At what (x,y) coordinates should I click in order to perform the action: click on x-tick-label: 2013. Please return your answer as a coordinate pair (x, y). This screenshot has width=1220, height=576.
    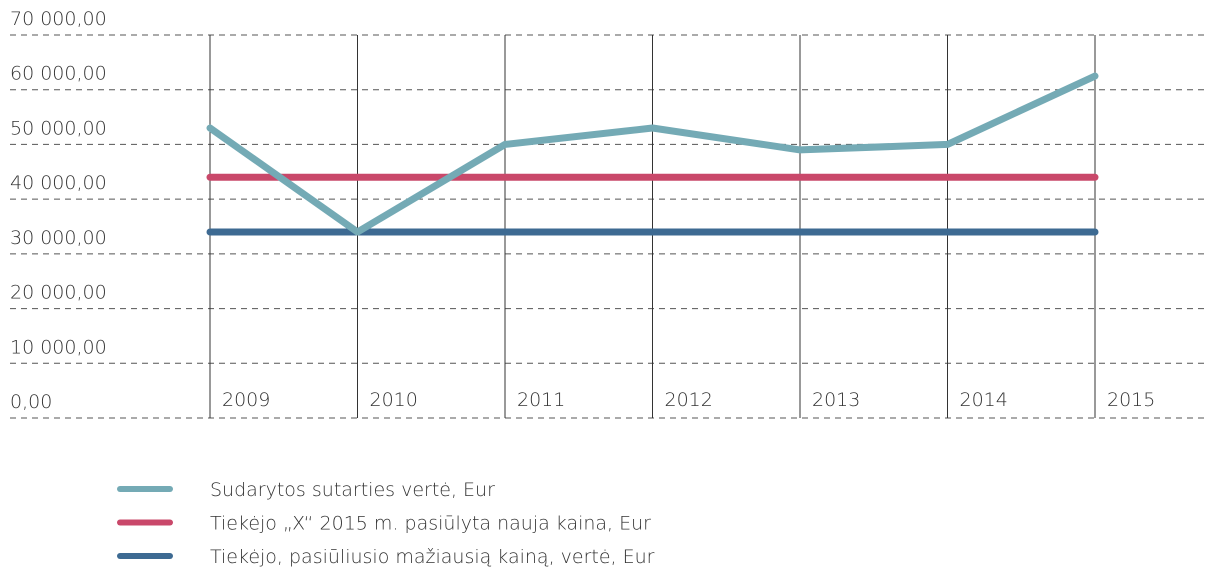
    Looking at the image, I should click on (836, 400).